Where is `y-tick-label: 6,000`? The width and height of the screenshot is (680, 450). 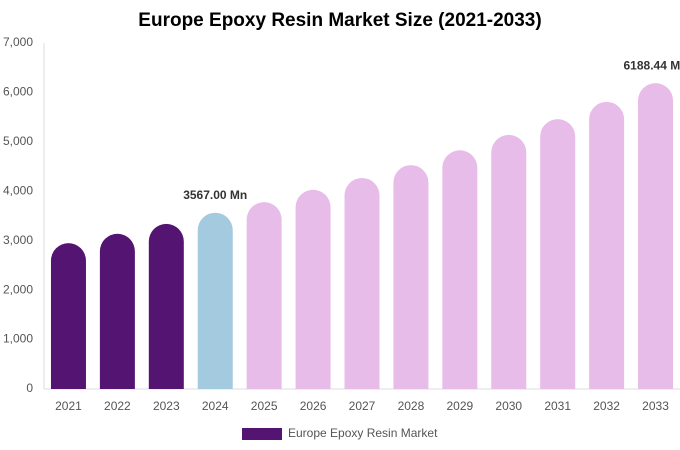
y-tick-label: 6,000 is located at coordinates (18, 92).